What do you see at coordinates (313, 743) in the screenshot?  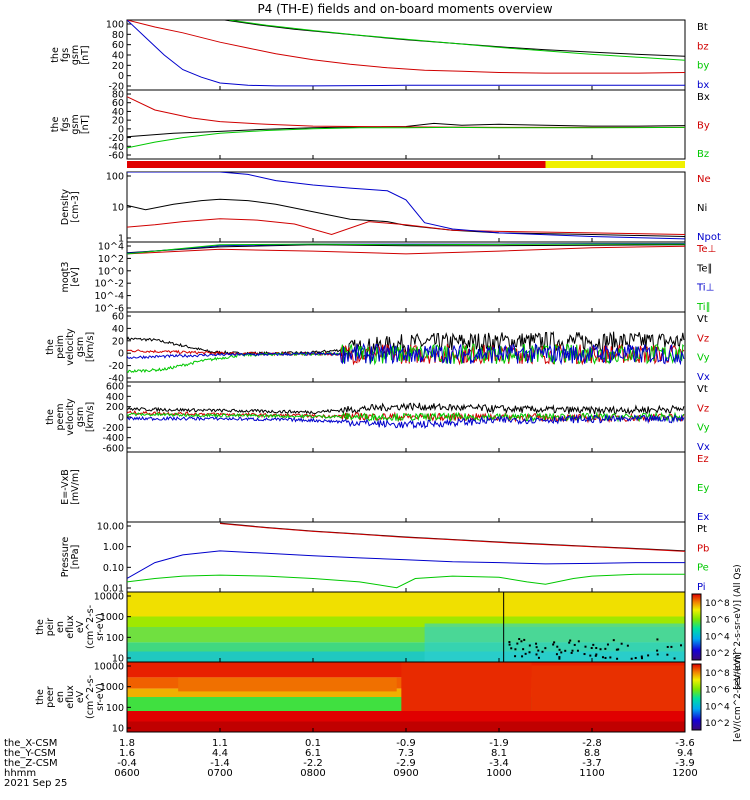 I see `footer-value: 0.1` at bounding box center [313, 743].